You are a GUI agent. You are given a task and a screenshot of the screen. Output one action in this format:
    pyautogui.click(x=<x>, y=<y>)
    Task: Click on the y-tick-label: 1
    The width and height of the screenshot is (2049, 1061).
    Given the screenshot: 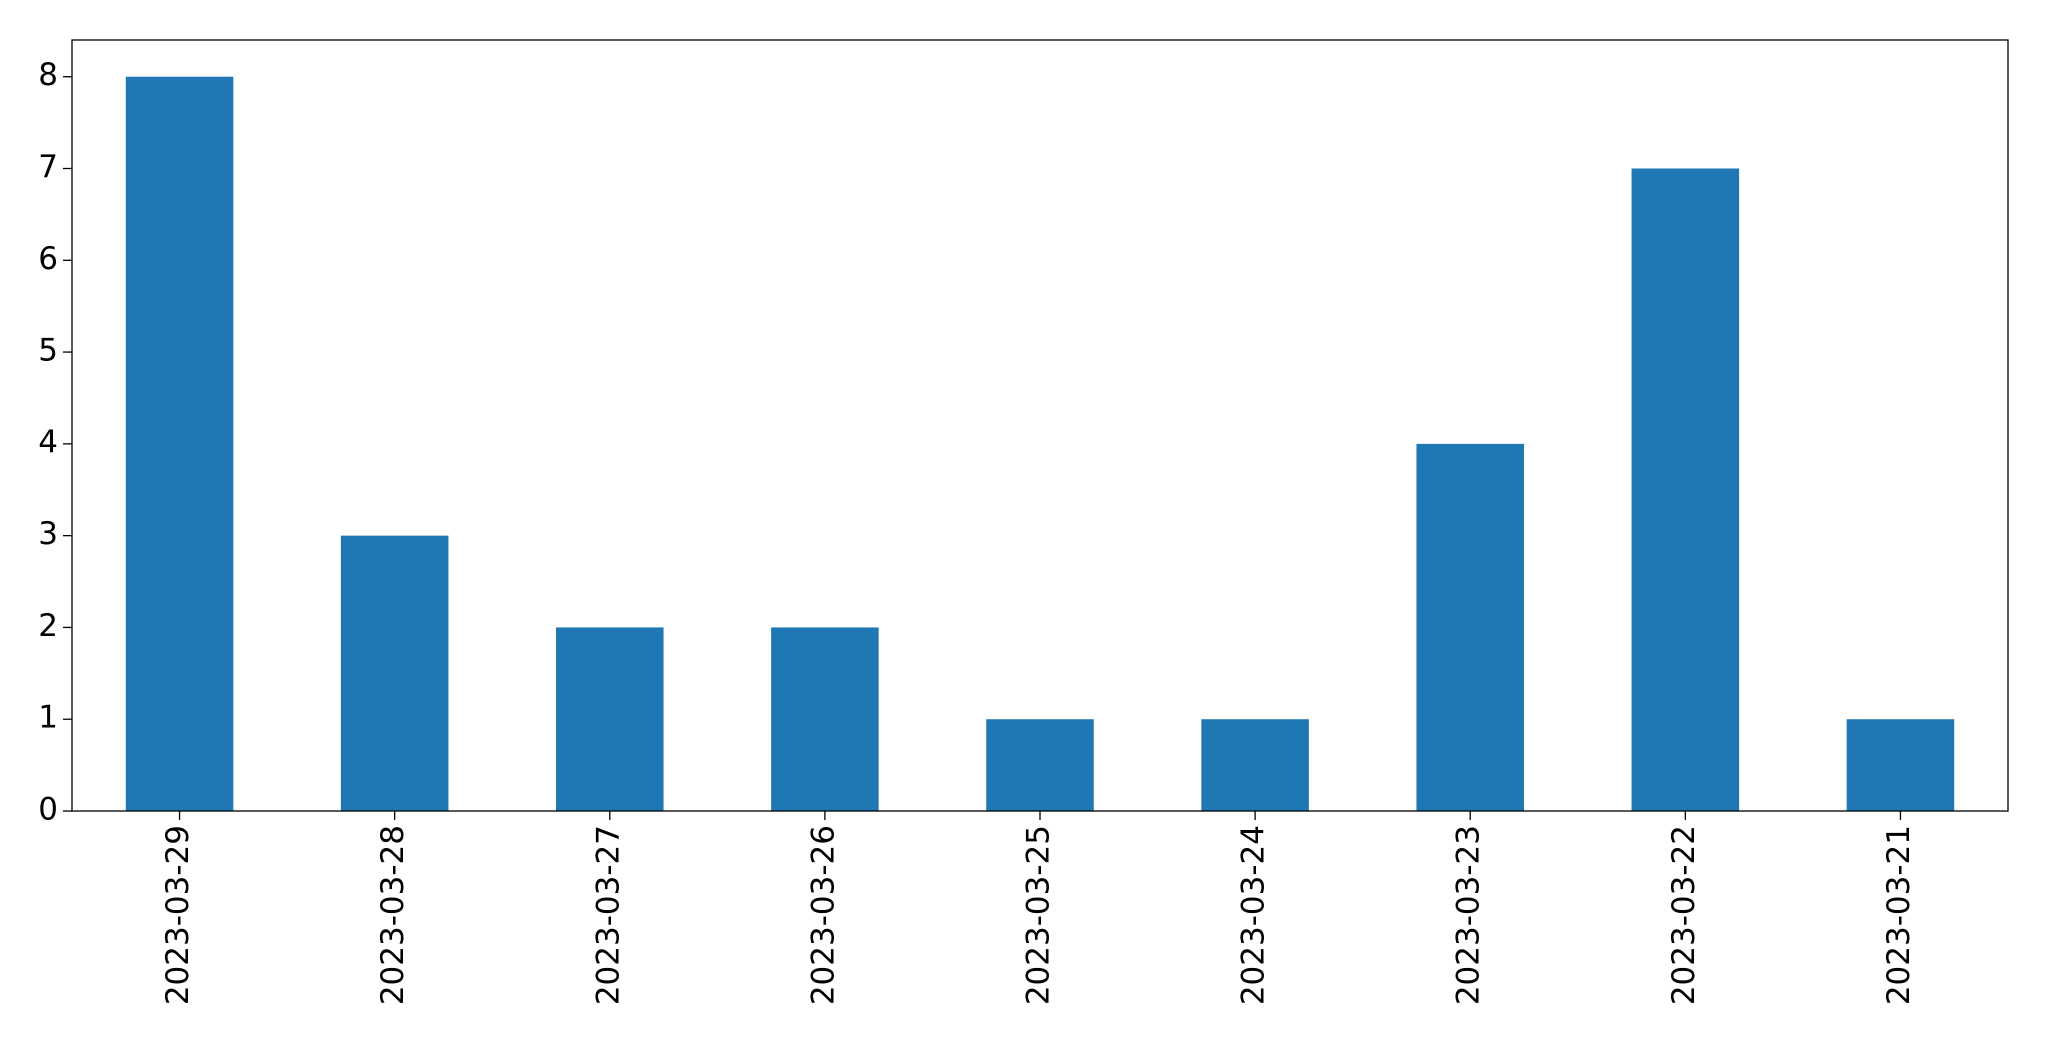 What is the action you would take?
    pyautogui.click(x=48, y=718)
    